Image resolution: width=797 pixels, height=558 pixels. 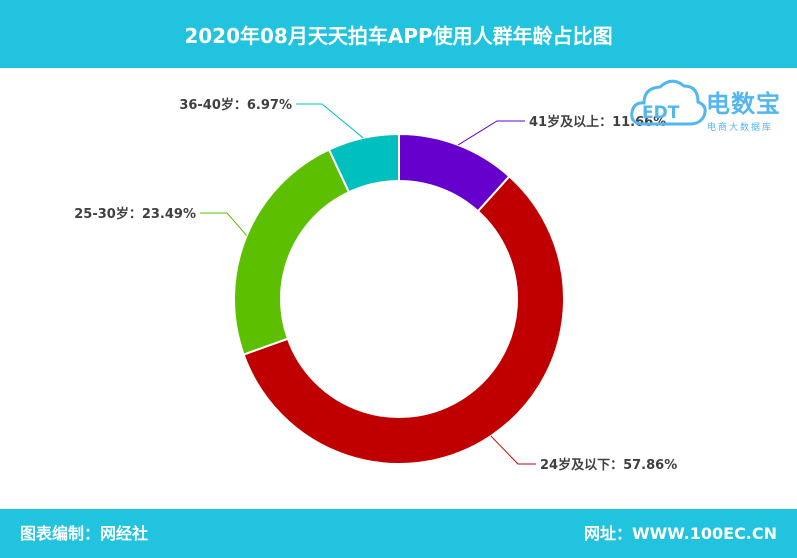 I want to click on chart-title: 2020年08月天天拍车APP使用人群年龄占比图, so click(x=398, y=35).